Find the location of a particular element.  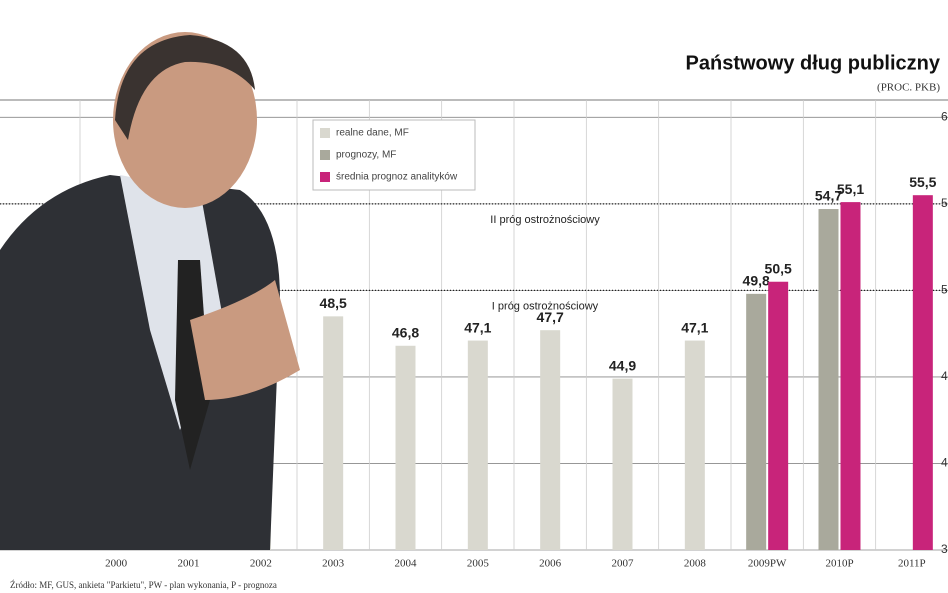

tie is located at coordinates (192, 365).